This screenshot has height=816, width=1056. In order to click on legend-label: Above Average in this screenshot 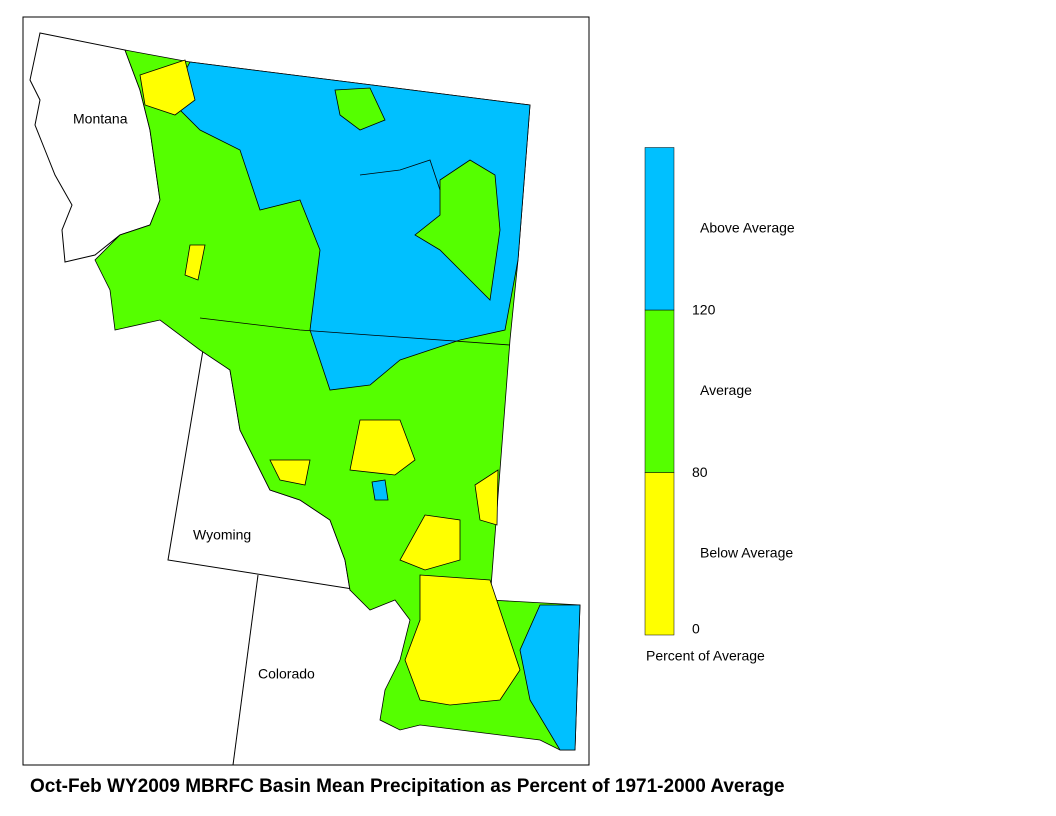, I will do `click(747, 227)`.